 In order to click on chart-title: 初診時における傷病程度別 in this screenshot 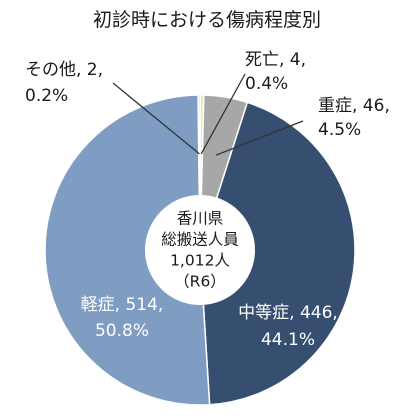, I will do `click(207, 20)`.